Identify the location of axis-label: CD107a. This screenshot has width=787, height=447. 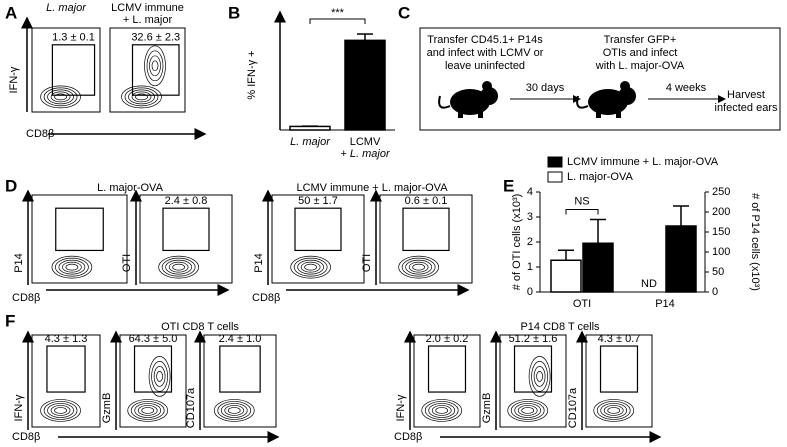
(191, 407).